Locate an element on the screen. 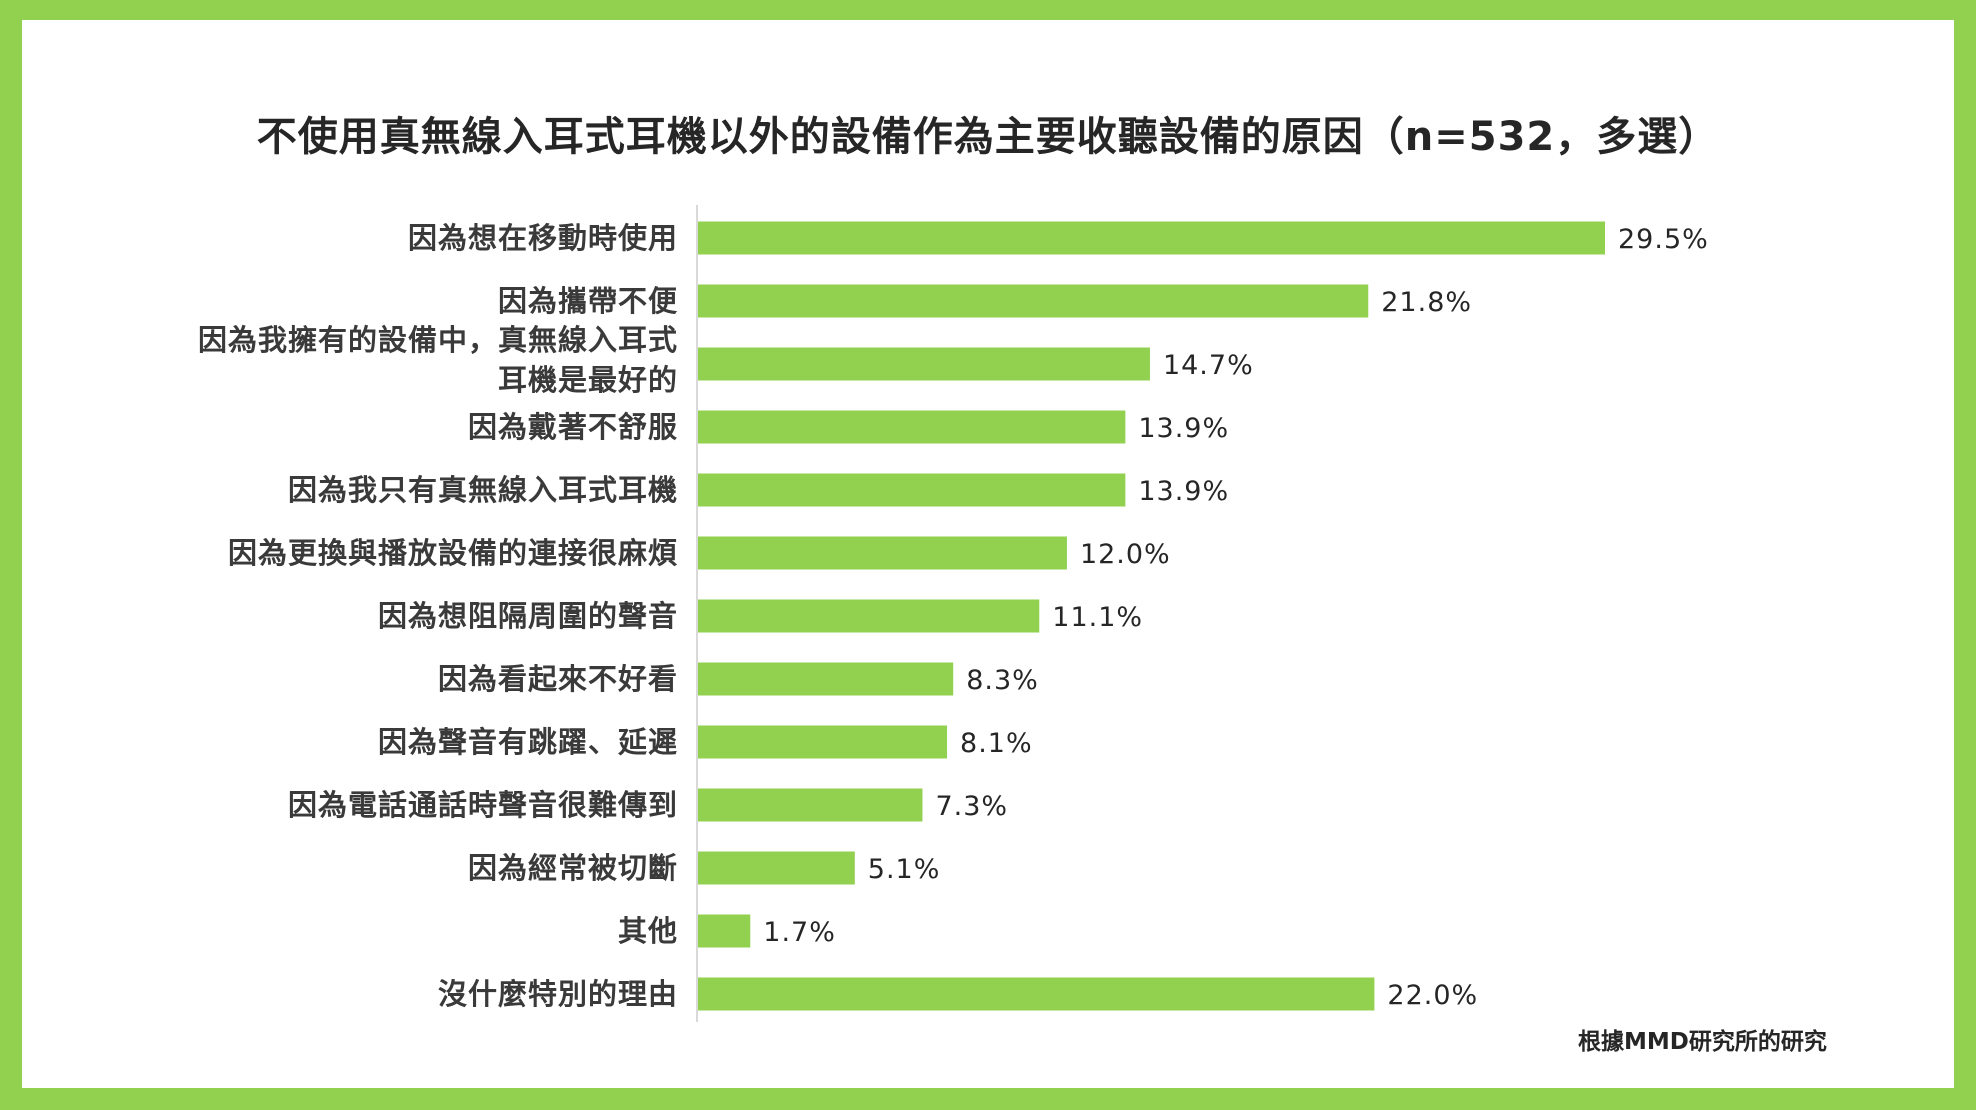 The height and width of the screenshot is (1110, 1976). value-label-3: 14.7% is located at coordinates (1208, 365).